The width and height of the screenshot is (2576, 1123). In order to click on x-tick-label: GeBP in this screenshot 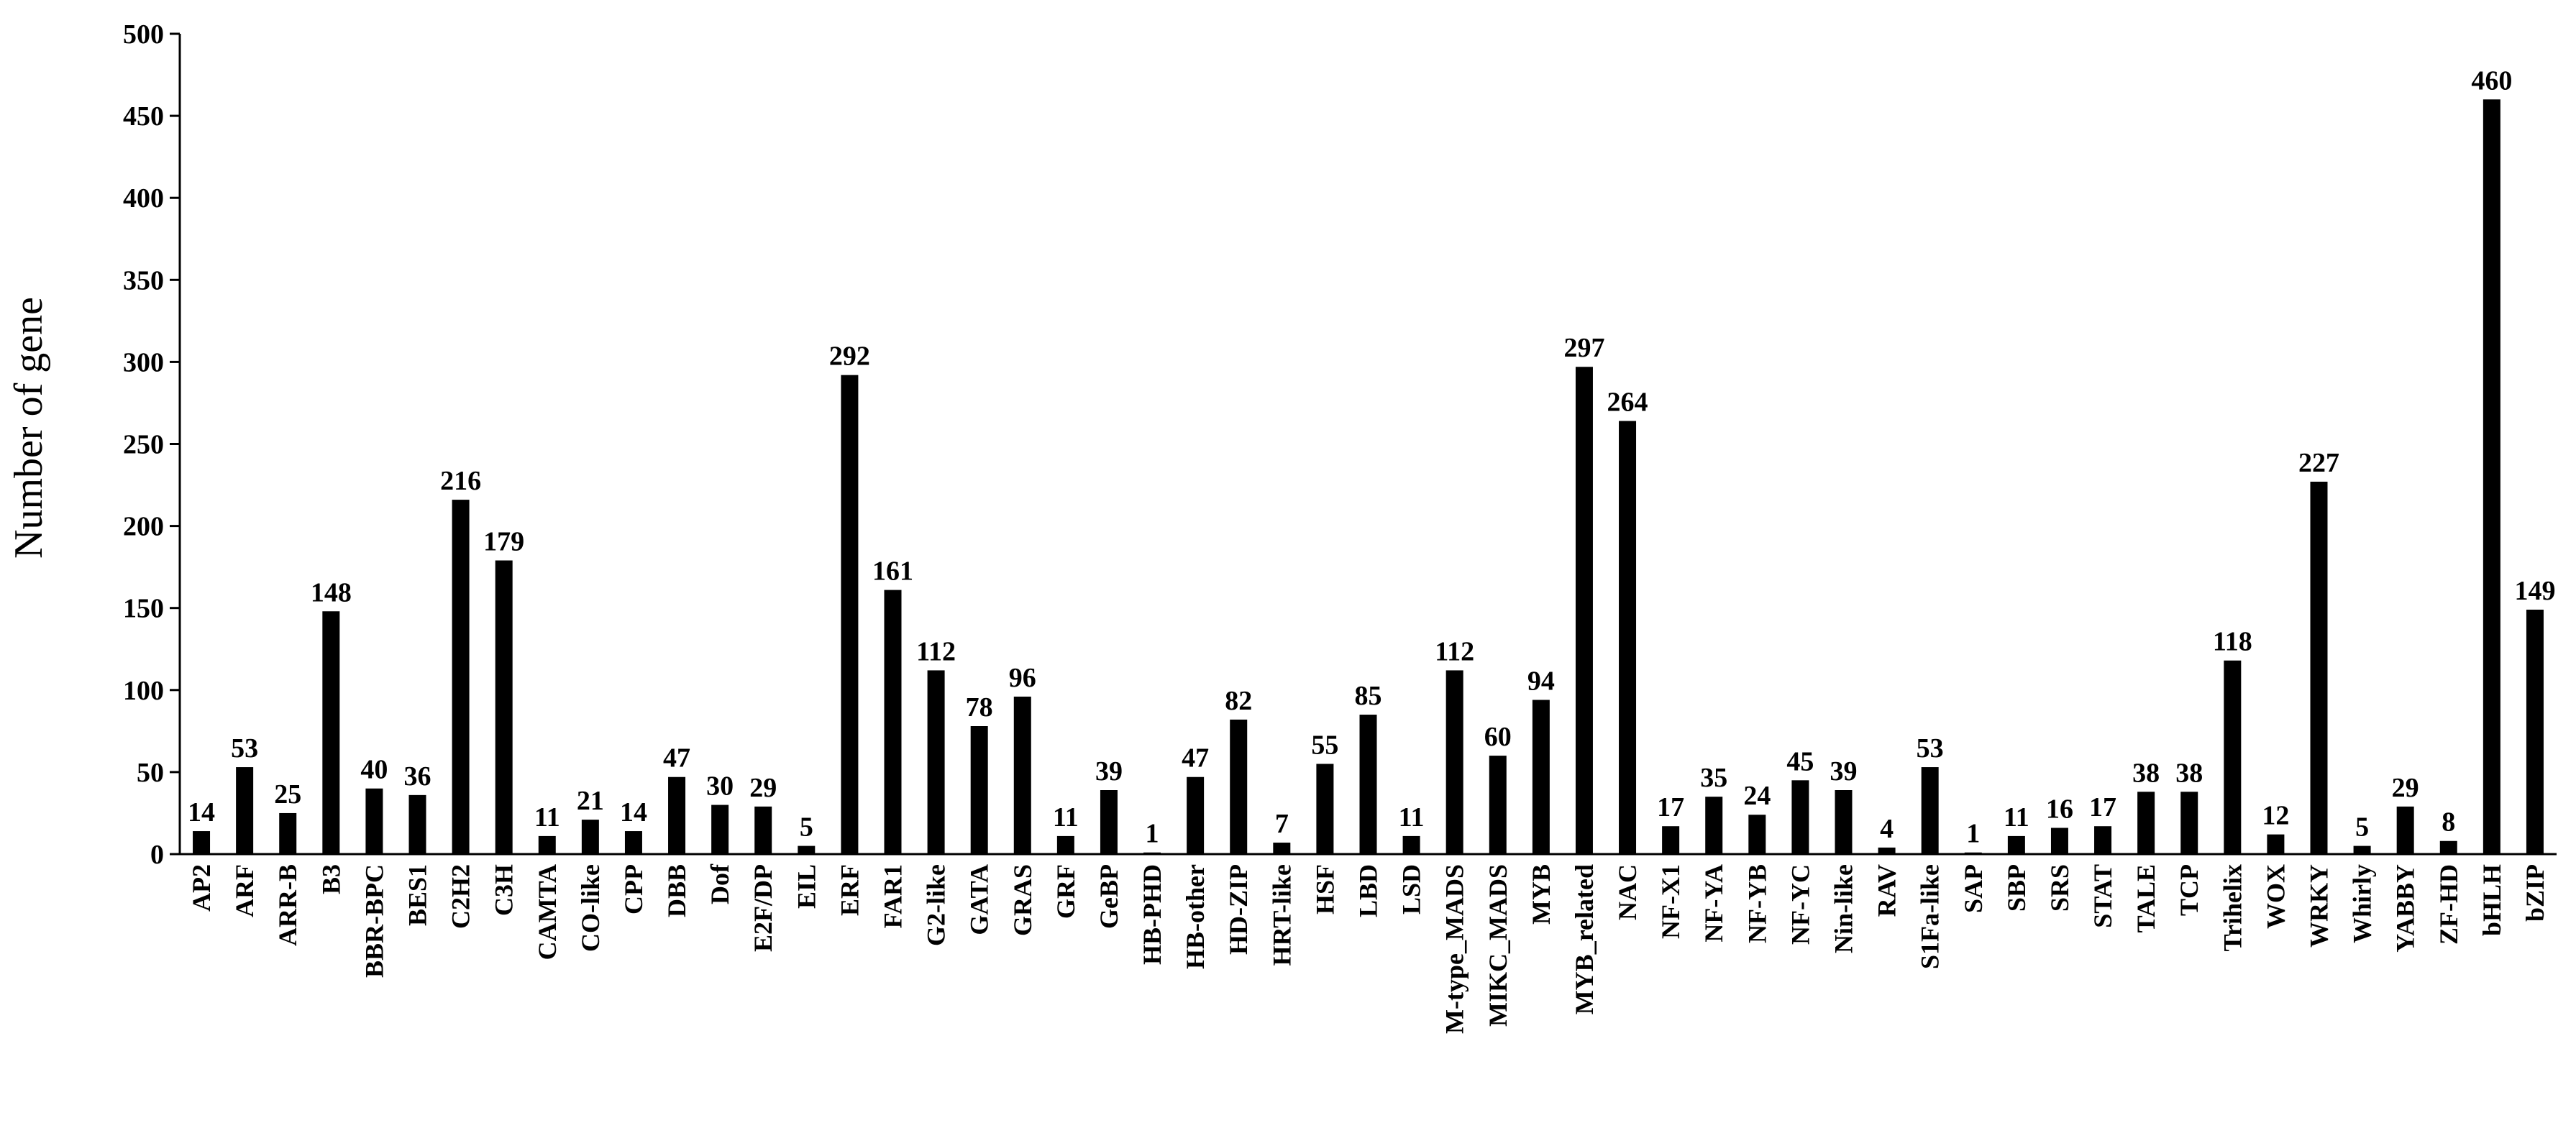, I will do `click(1109, 896)`.